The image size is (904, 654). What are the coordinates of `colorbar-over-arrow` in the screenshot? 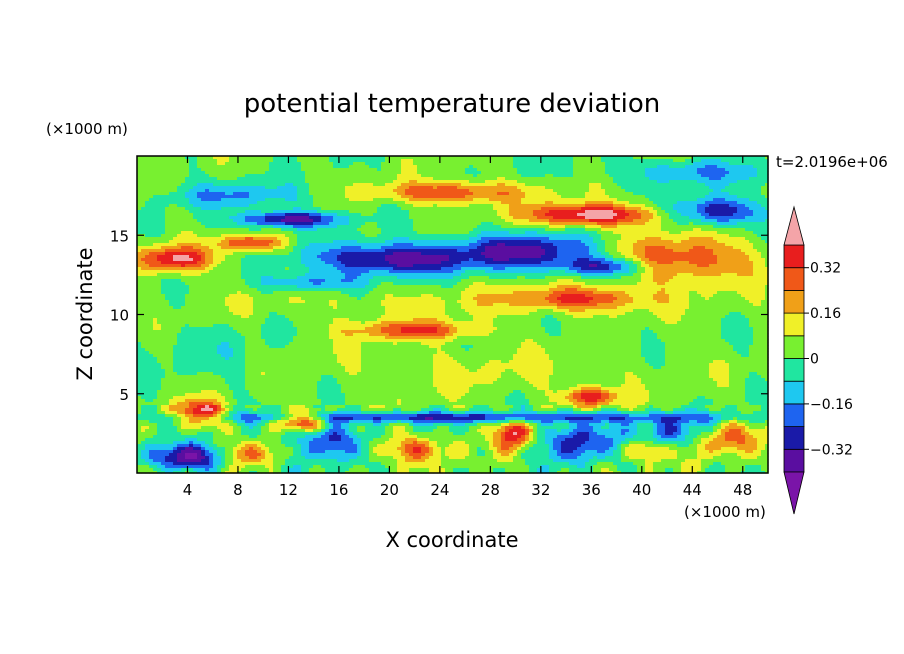 It's located at (794, 225).